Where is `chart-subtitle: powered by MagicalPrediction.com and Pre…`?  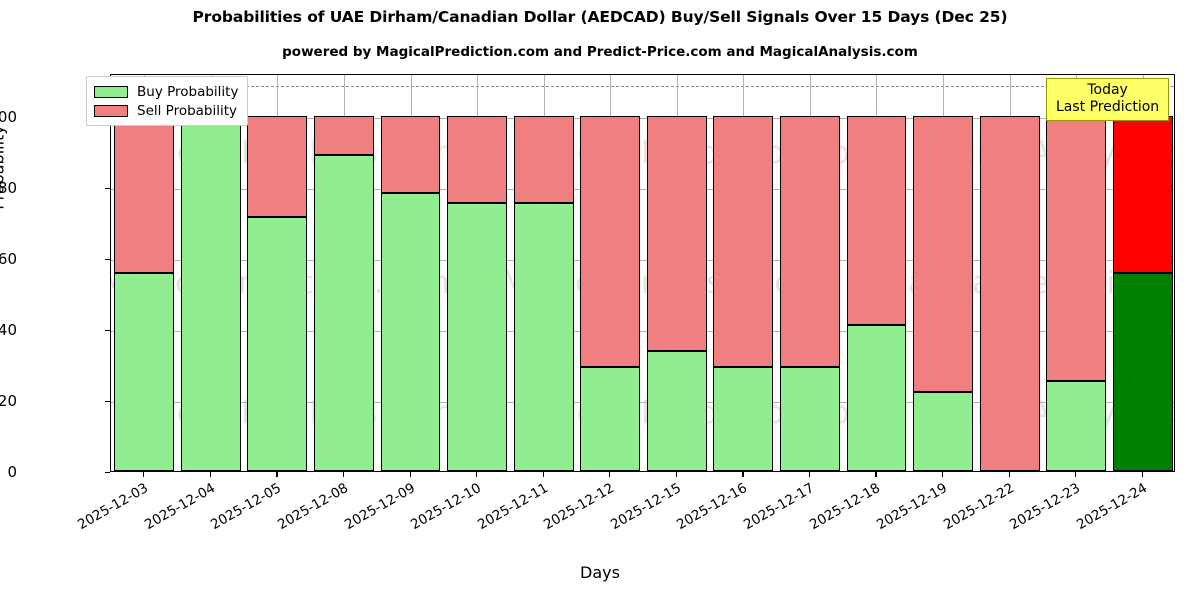
chart-subtitle: powered by MagicalPrediction.com and Pre… is located at coordinates (600, 52).